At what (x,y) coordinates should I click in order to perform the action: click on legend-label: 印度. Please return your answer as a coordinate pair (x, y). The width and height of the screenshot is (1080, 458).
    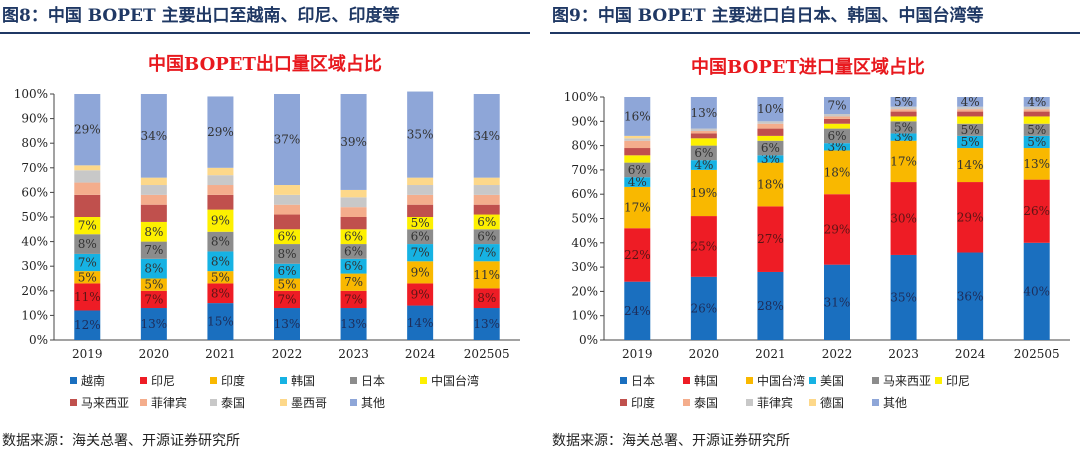
    Looking at the image, I should click on (643, 402).